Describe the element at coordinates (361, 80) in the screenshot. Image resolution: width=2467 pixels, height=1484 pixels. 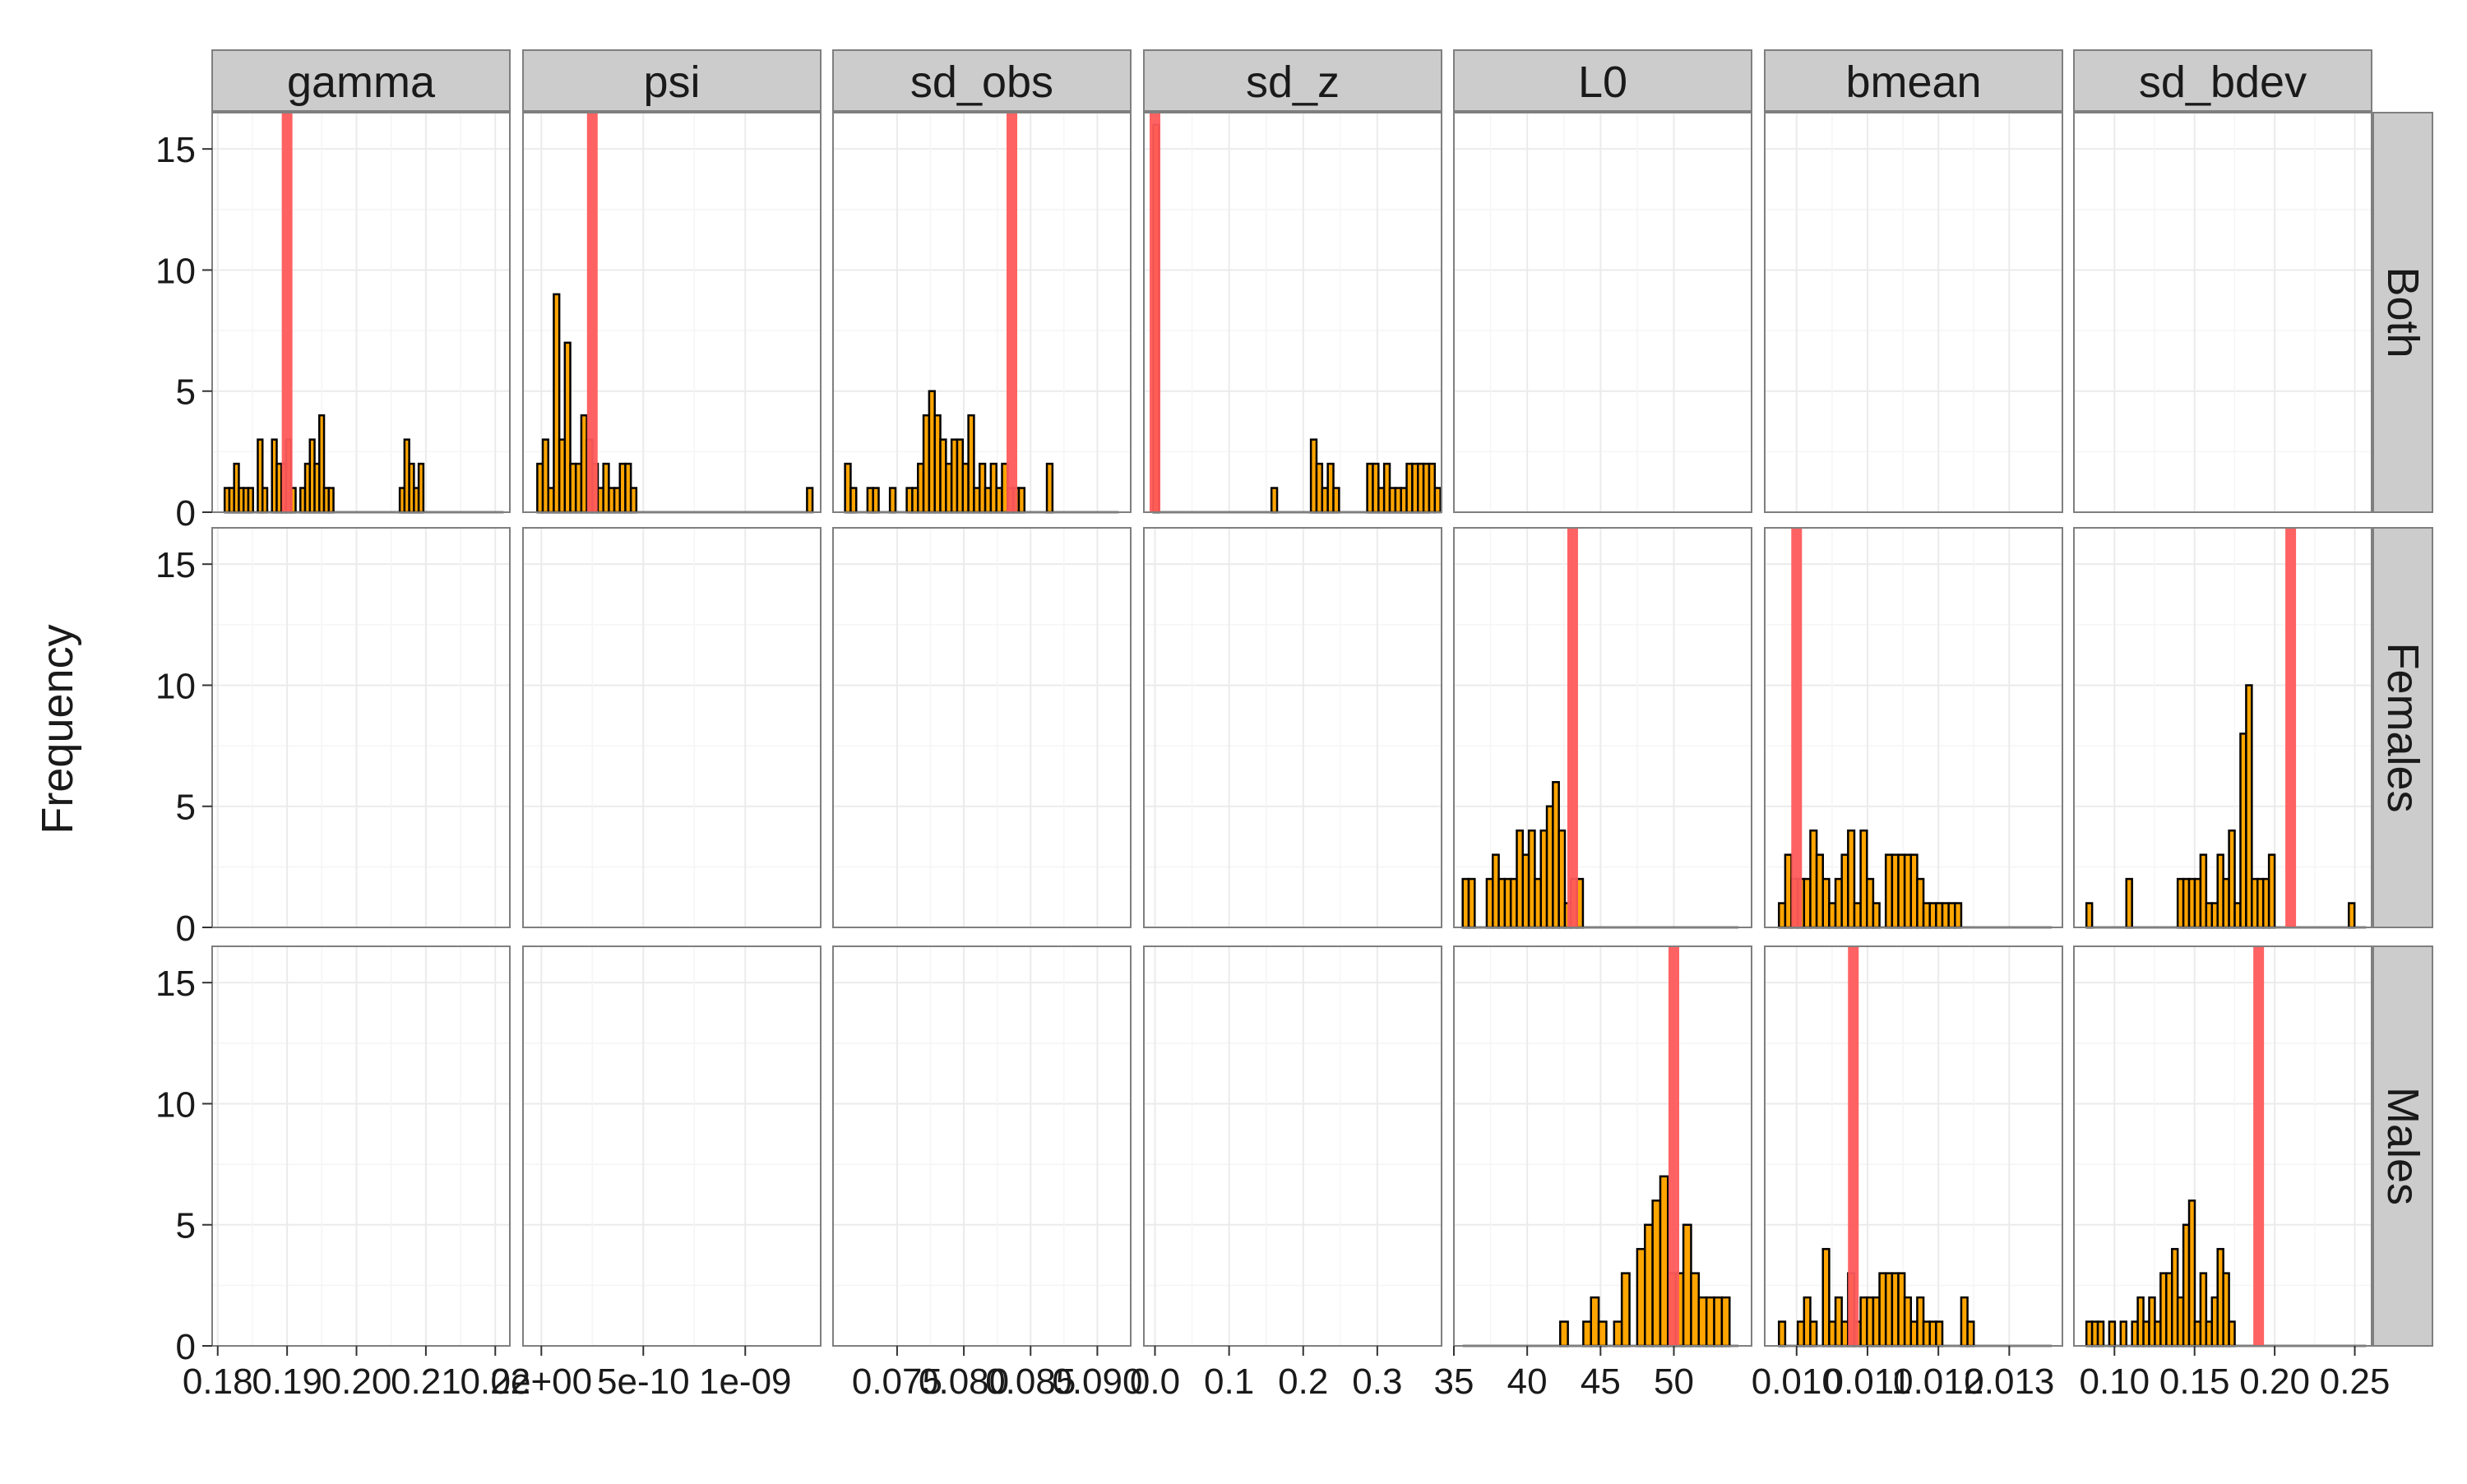
I see `strip-gamma: gamma` at that location.